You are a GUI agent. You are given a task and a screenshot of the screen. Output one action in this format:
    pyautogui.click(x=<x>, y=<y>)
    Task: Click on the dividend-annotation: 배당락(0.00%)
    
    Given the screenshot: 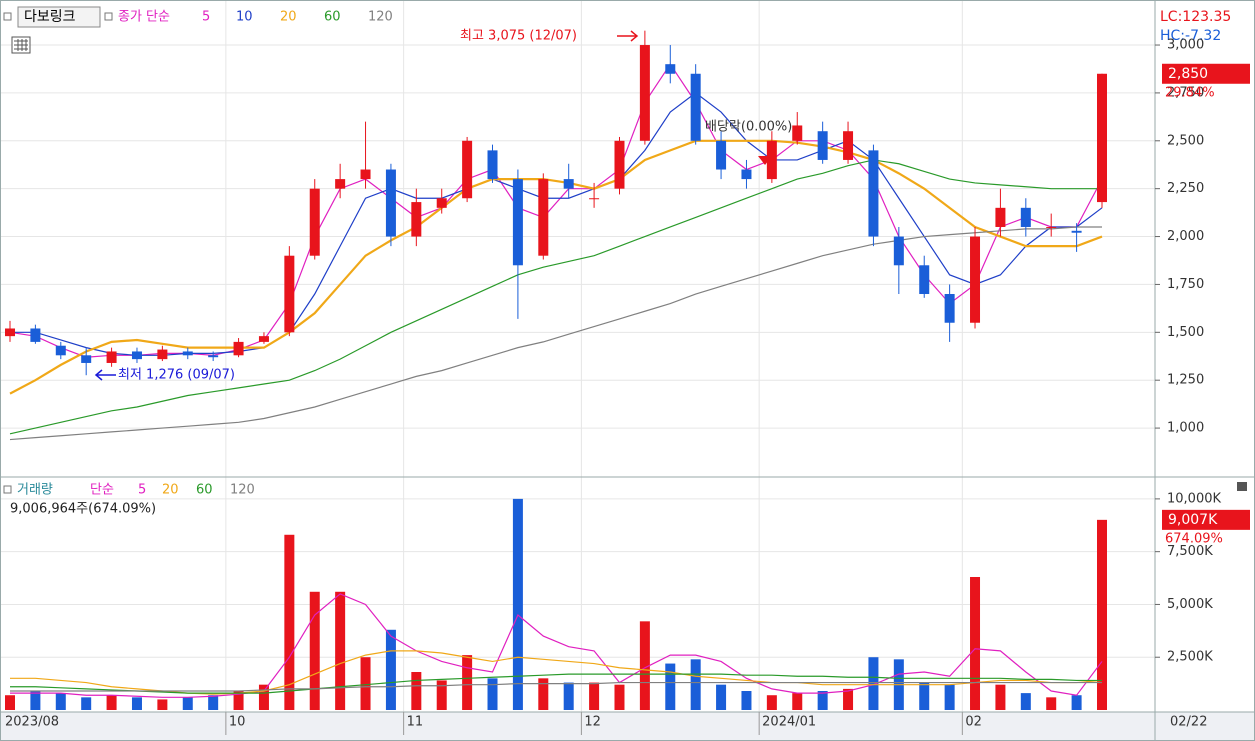 What is the action you would take?
    pyautogui.click(x=748, y=127)
    